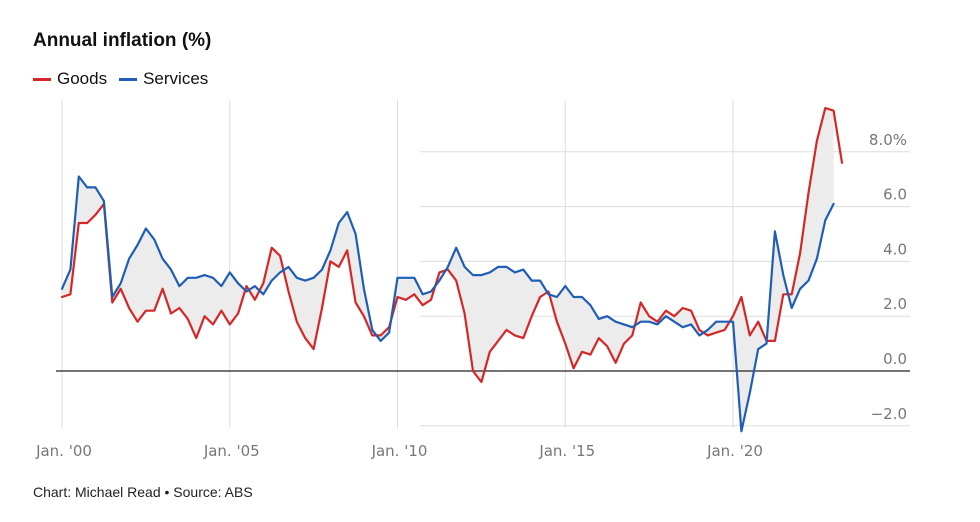  What do you see at coordinates (734, 451) in the screenshot?
I see `x-tick-label: Jan. '20` at bounding box center [734, 451].